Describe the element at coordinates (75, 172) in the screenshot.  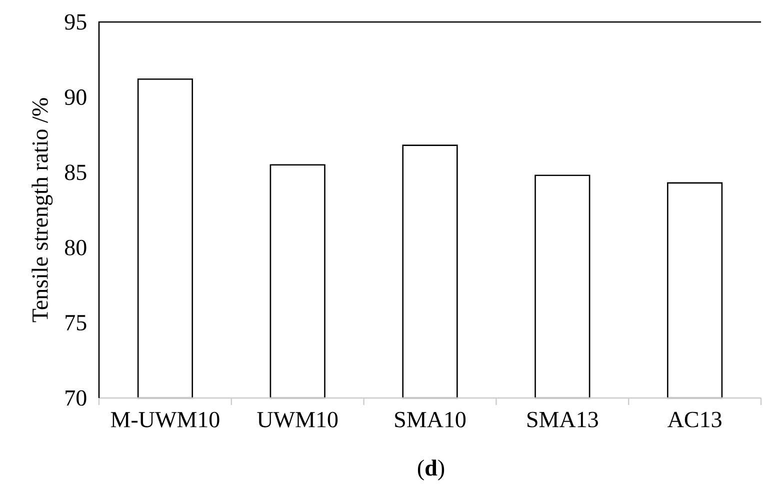
I see `y-tick-label: 85` at that location.